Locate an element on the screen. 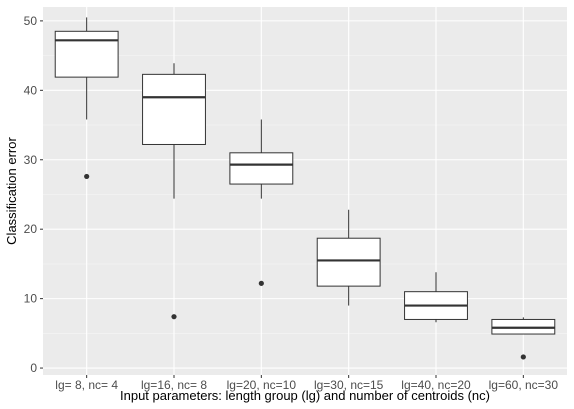 Image resolution: width=574 pixels, height=409 pixels. y-tick-label: 10 is located at coordinates (31, 299).